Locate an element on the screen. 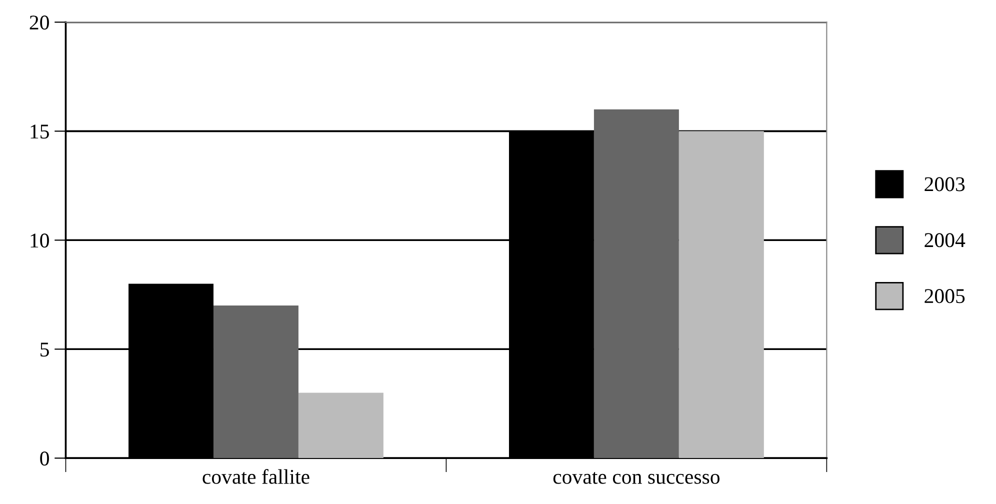  legend-label: 2005 is located at coordinates (944, 296).